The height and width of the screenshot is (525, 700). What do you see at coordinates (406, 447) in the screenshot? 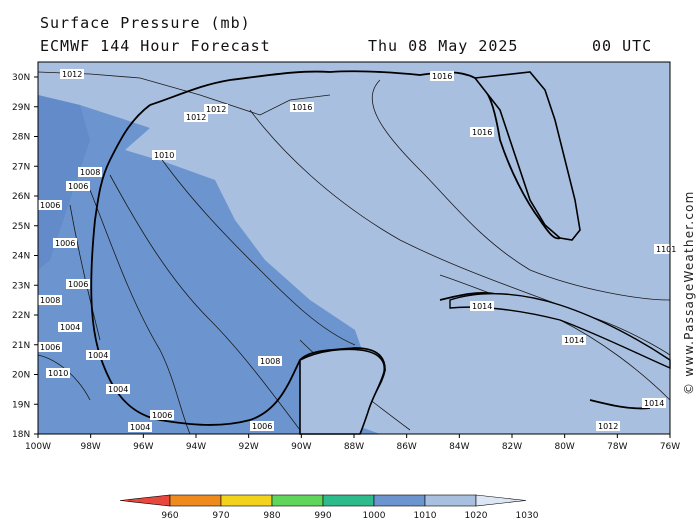
I see `lon-tick-label: 86W` at bounding box center [406, 447].